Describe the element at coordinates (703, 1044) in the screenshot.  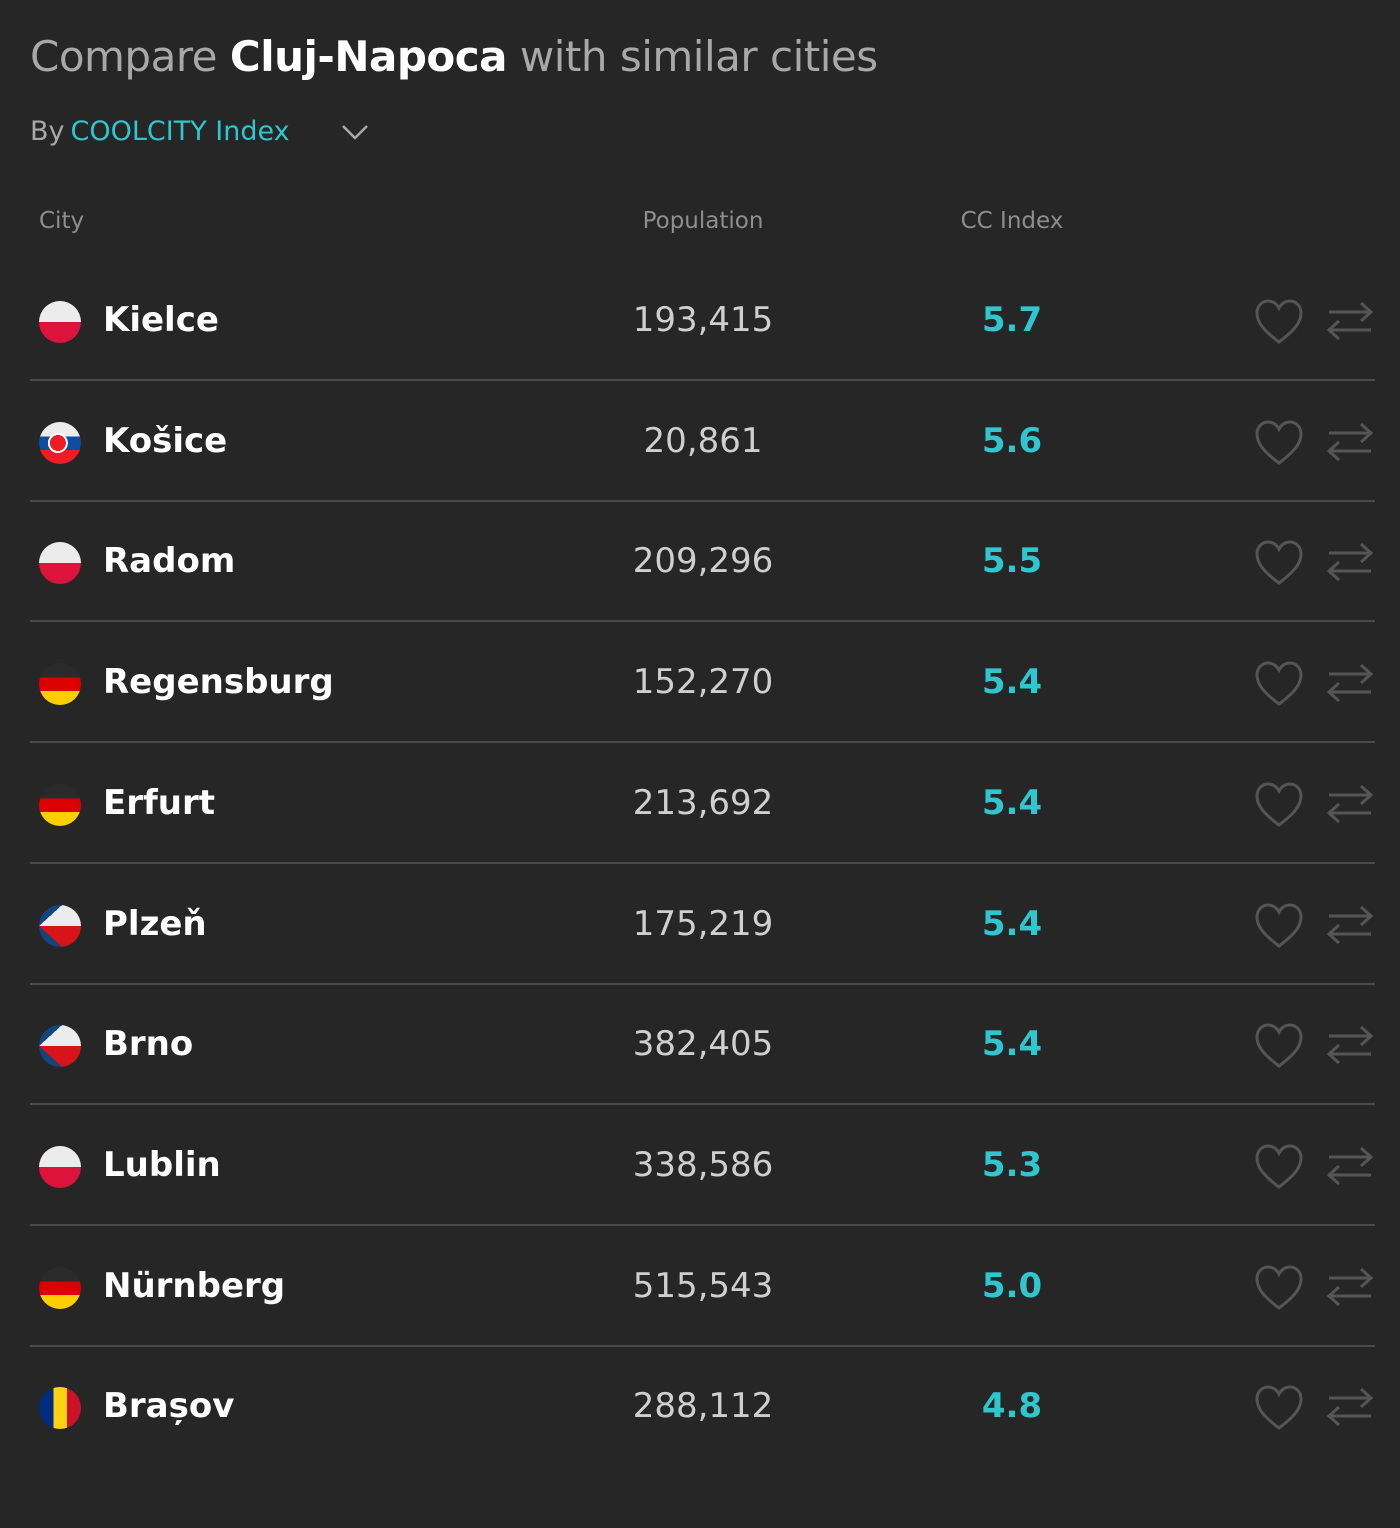
I see `population: 382,405` at that location.